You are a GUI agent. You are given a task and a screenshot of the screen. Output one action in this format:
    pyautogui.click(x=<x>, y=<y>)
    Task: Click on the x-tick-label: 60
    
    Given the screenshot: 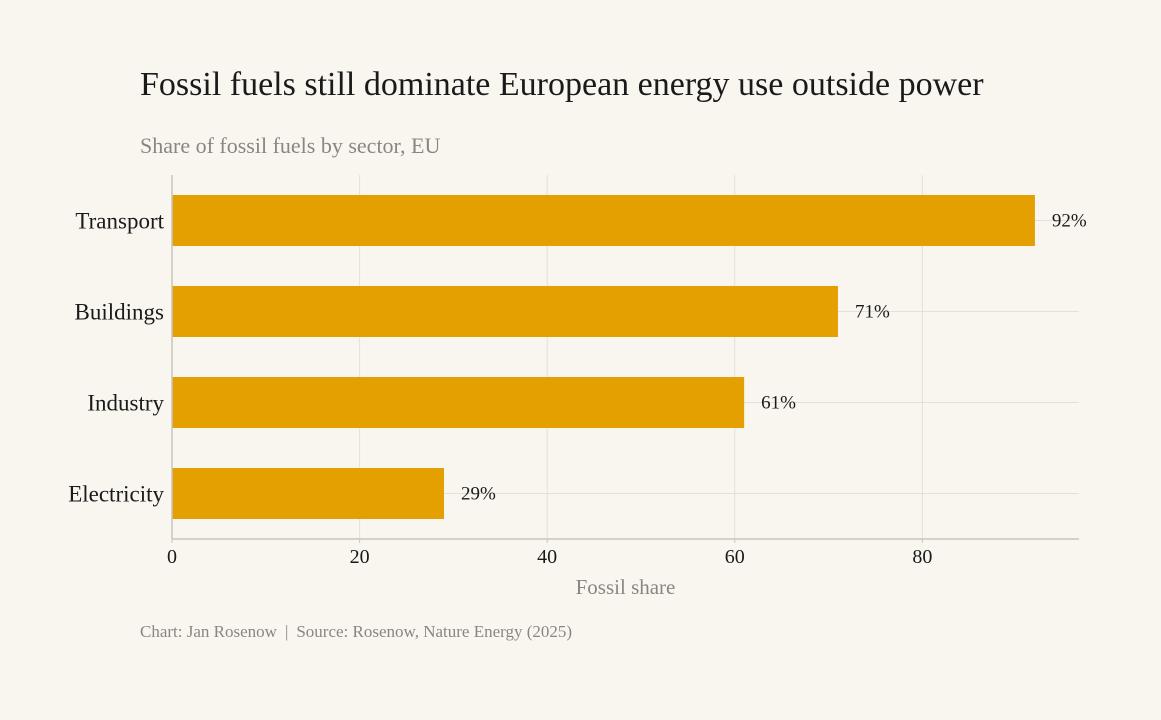 What is the action you would take?
    pyautogui.click(x=735, y=557)
    